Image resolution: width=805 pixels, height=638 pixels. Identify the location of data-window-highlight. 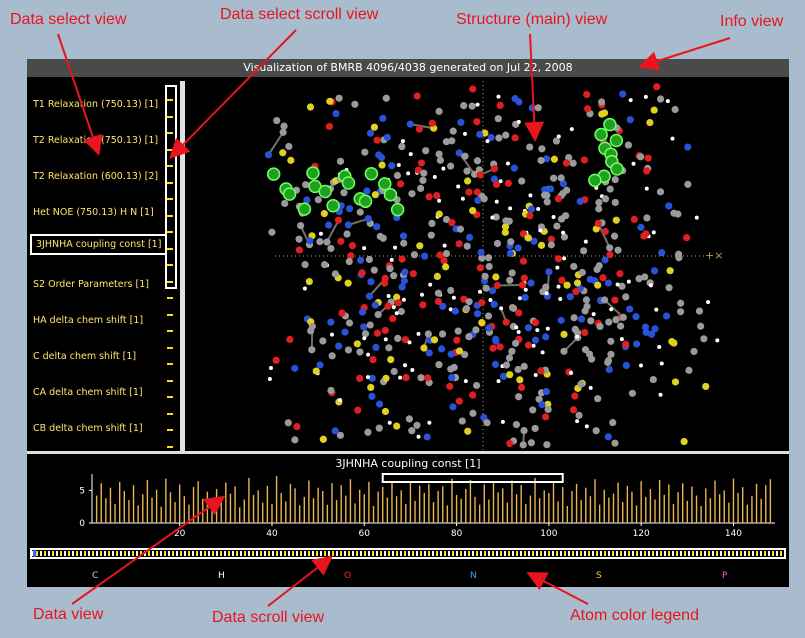
(472, 478).